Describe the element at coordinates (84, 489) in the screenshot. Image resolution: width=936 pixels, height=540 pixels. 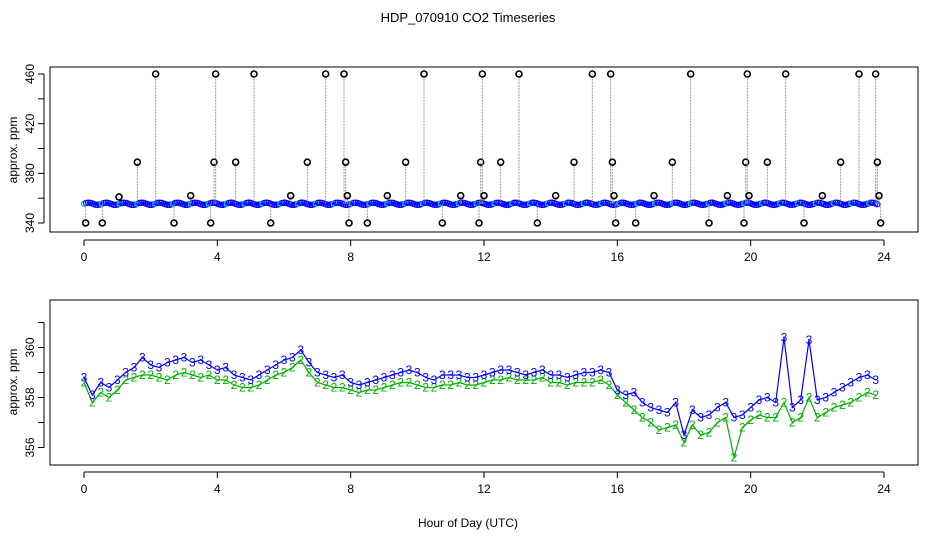
I see `bottom-x-tick-label: 0` at that location.